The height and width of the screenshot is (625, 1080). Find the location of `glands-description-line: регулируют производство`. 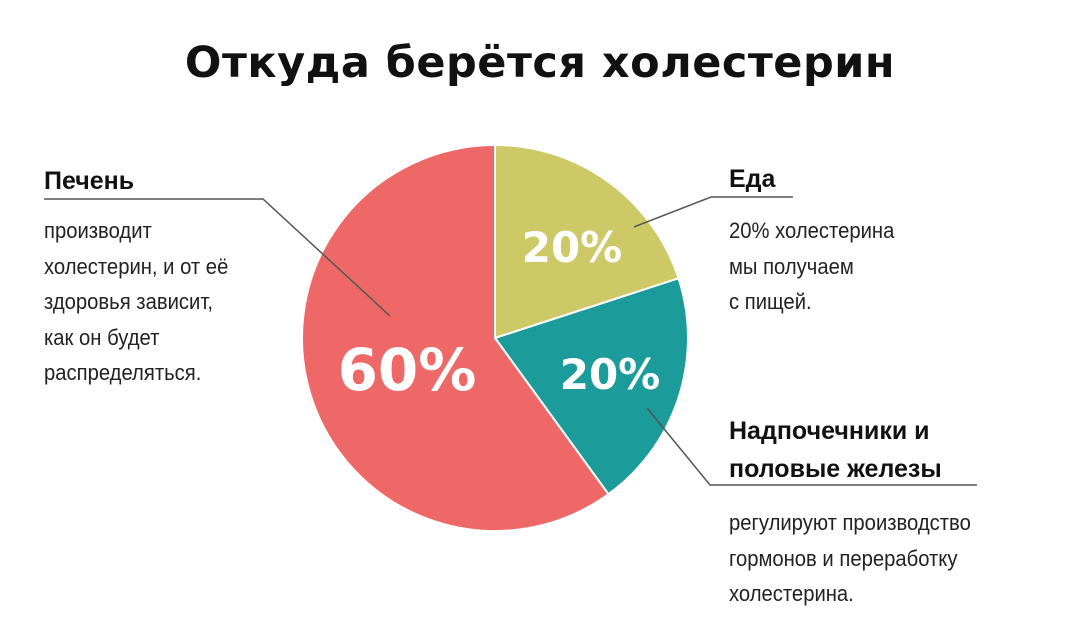

glands-description-line: регулируют производство is located at coordinates (850, 522).